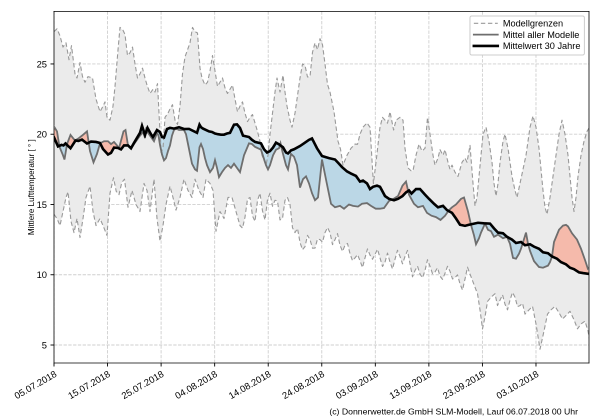 Image resolution: width=600 pixels, height=420 pixels. Describe the element at coordinates (533, 24) in the screenshot. I see `svg-text: Modellgrenzen` at that location.